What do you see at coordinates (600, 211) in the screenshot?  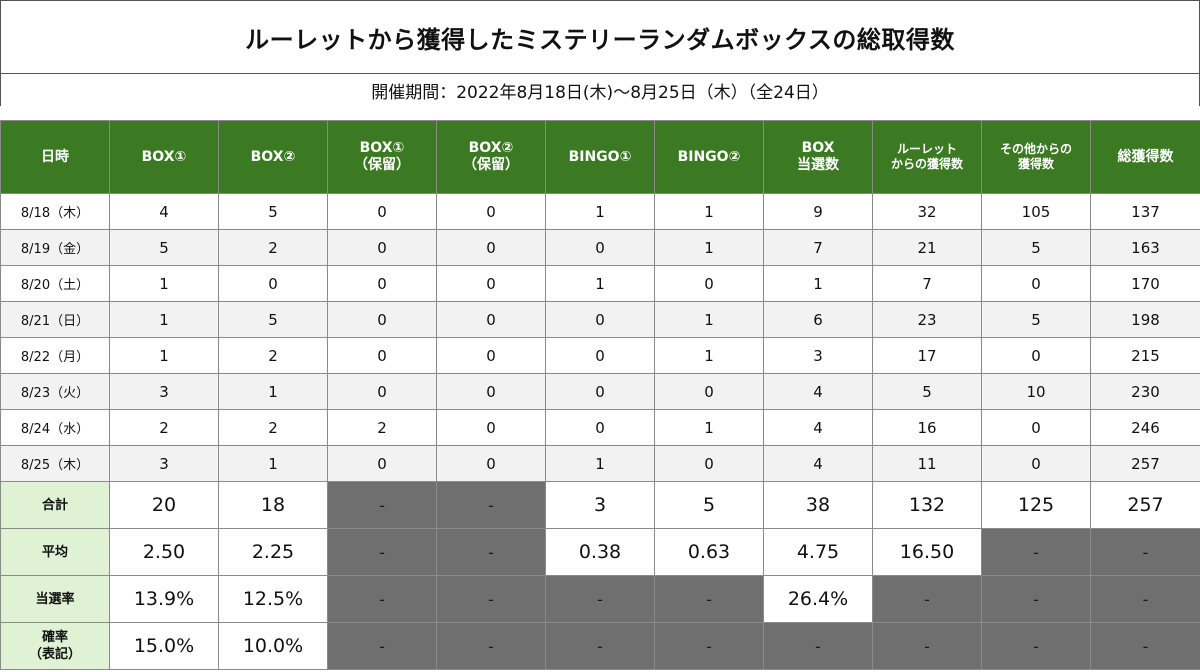 I see `table-row: 8/18（木） 4 5 0 0 1 1 9 32 105 137` at bounding box center [600, 211].